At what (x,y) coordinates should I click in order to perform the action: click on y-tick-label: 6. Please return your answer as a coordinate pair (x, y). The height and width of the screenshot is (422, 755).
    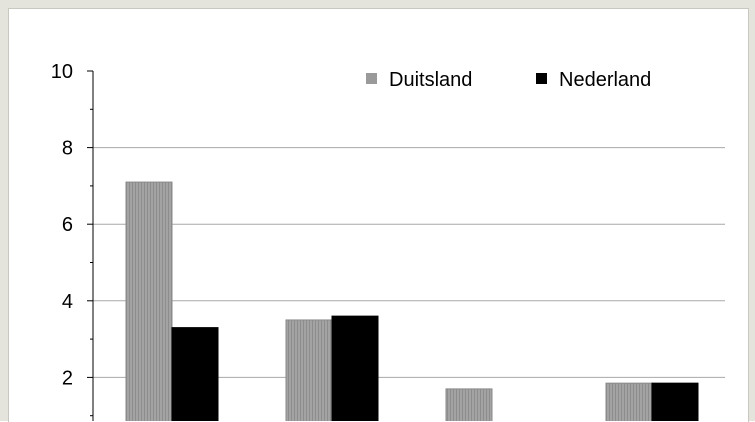
    Looking at the image, I should click on (67, 225).